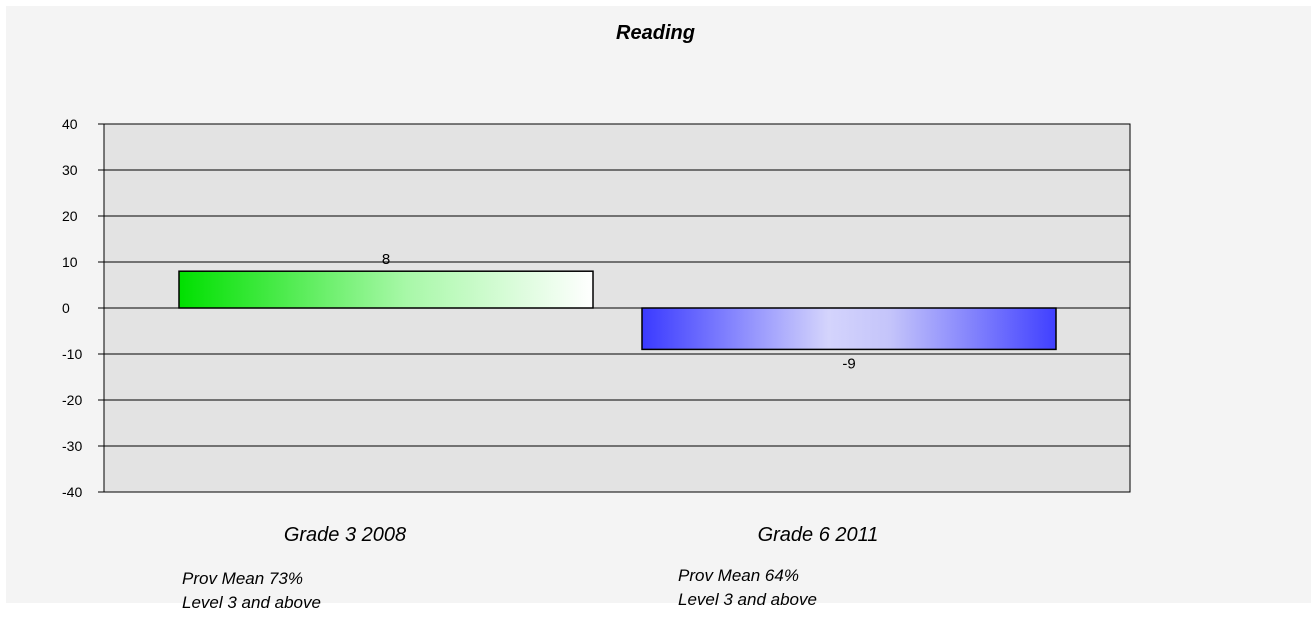 The width and height of the screenshot is (1311, 618). Describe the element at coordinates (242, 578) in the screenshot. I see `note-grade3-line1: Prov Mean 73%` at that location.